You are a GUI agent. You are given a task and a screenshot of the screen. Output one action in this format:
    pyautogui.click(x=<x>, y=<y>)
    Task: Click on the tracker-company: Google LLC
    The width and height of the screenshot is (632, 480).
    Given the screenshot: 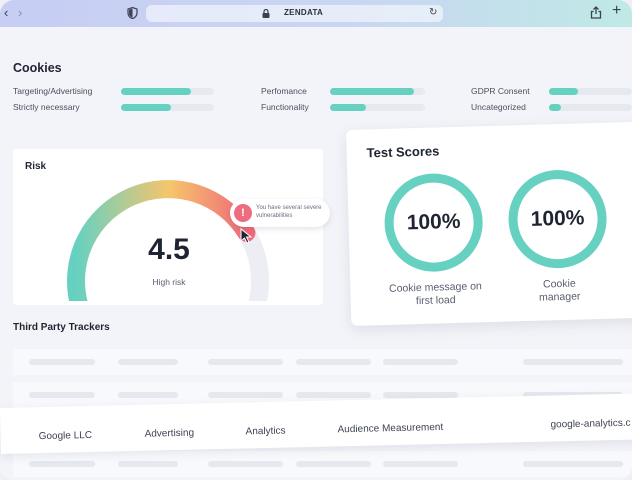 What is the action you would take?
    pyautogui.click(x=65, y=436)
    